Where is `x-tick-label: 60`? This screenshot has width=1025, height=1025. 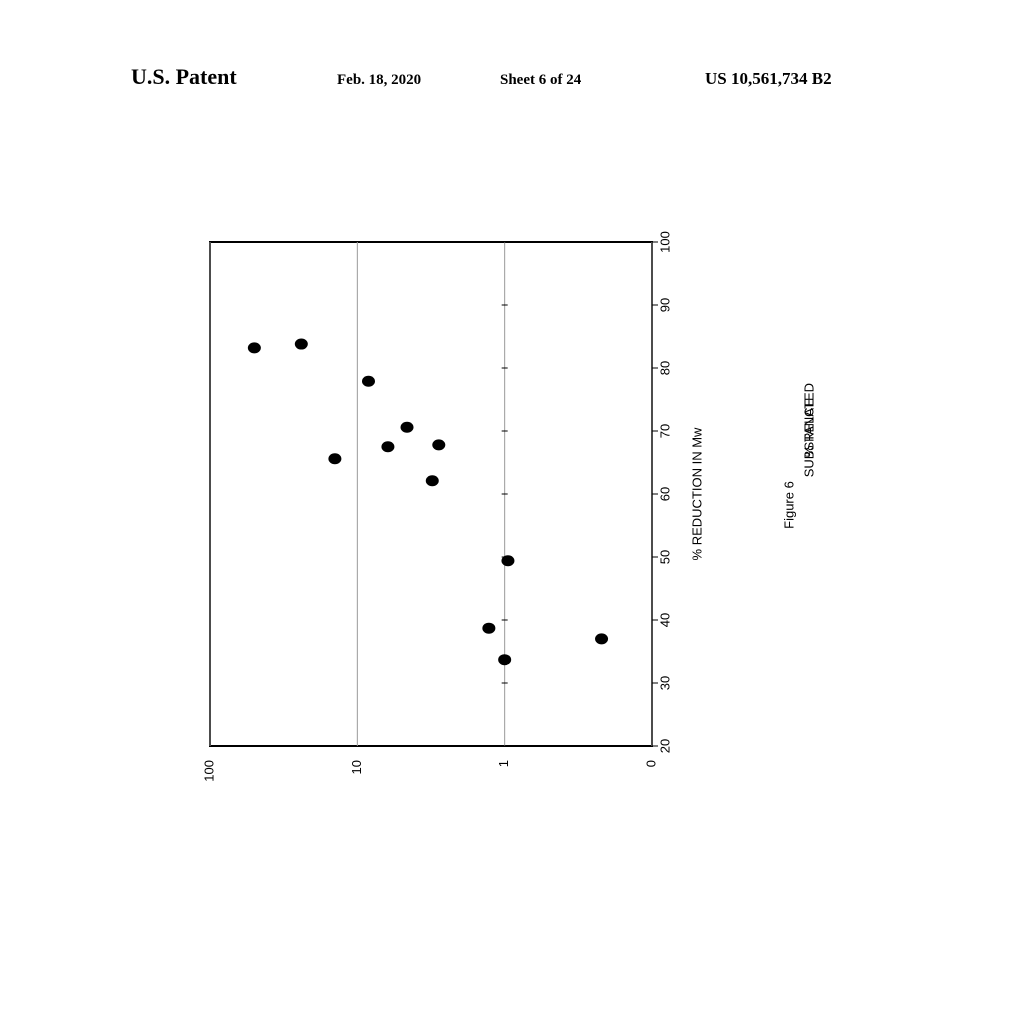 x-tick-label: 60 is located at coordinates (664, 494).